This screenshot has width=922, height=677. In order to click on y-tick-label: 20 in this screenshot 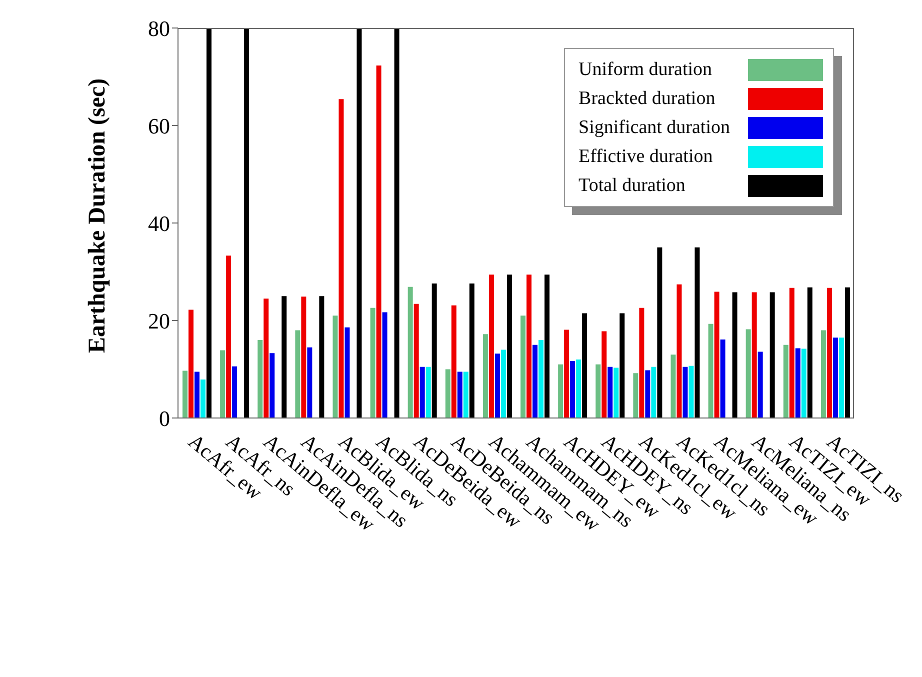, I will do `click(159, 321)`.